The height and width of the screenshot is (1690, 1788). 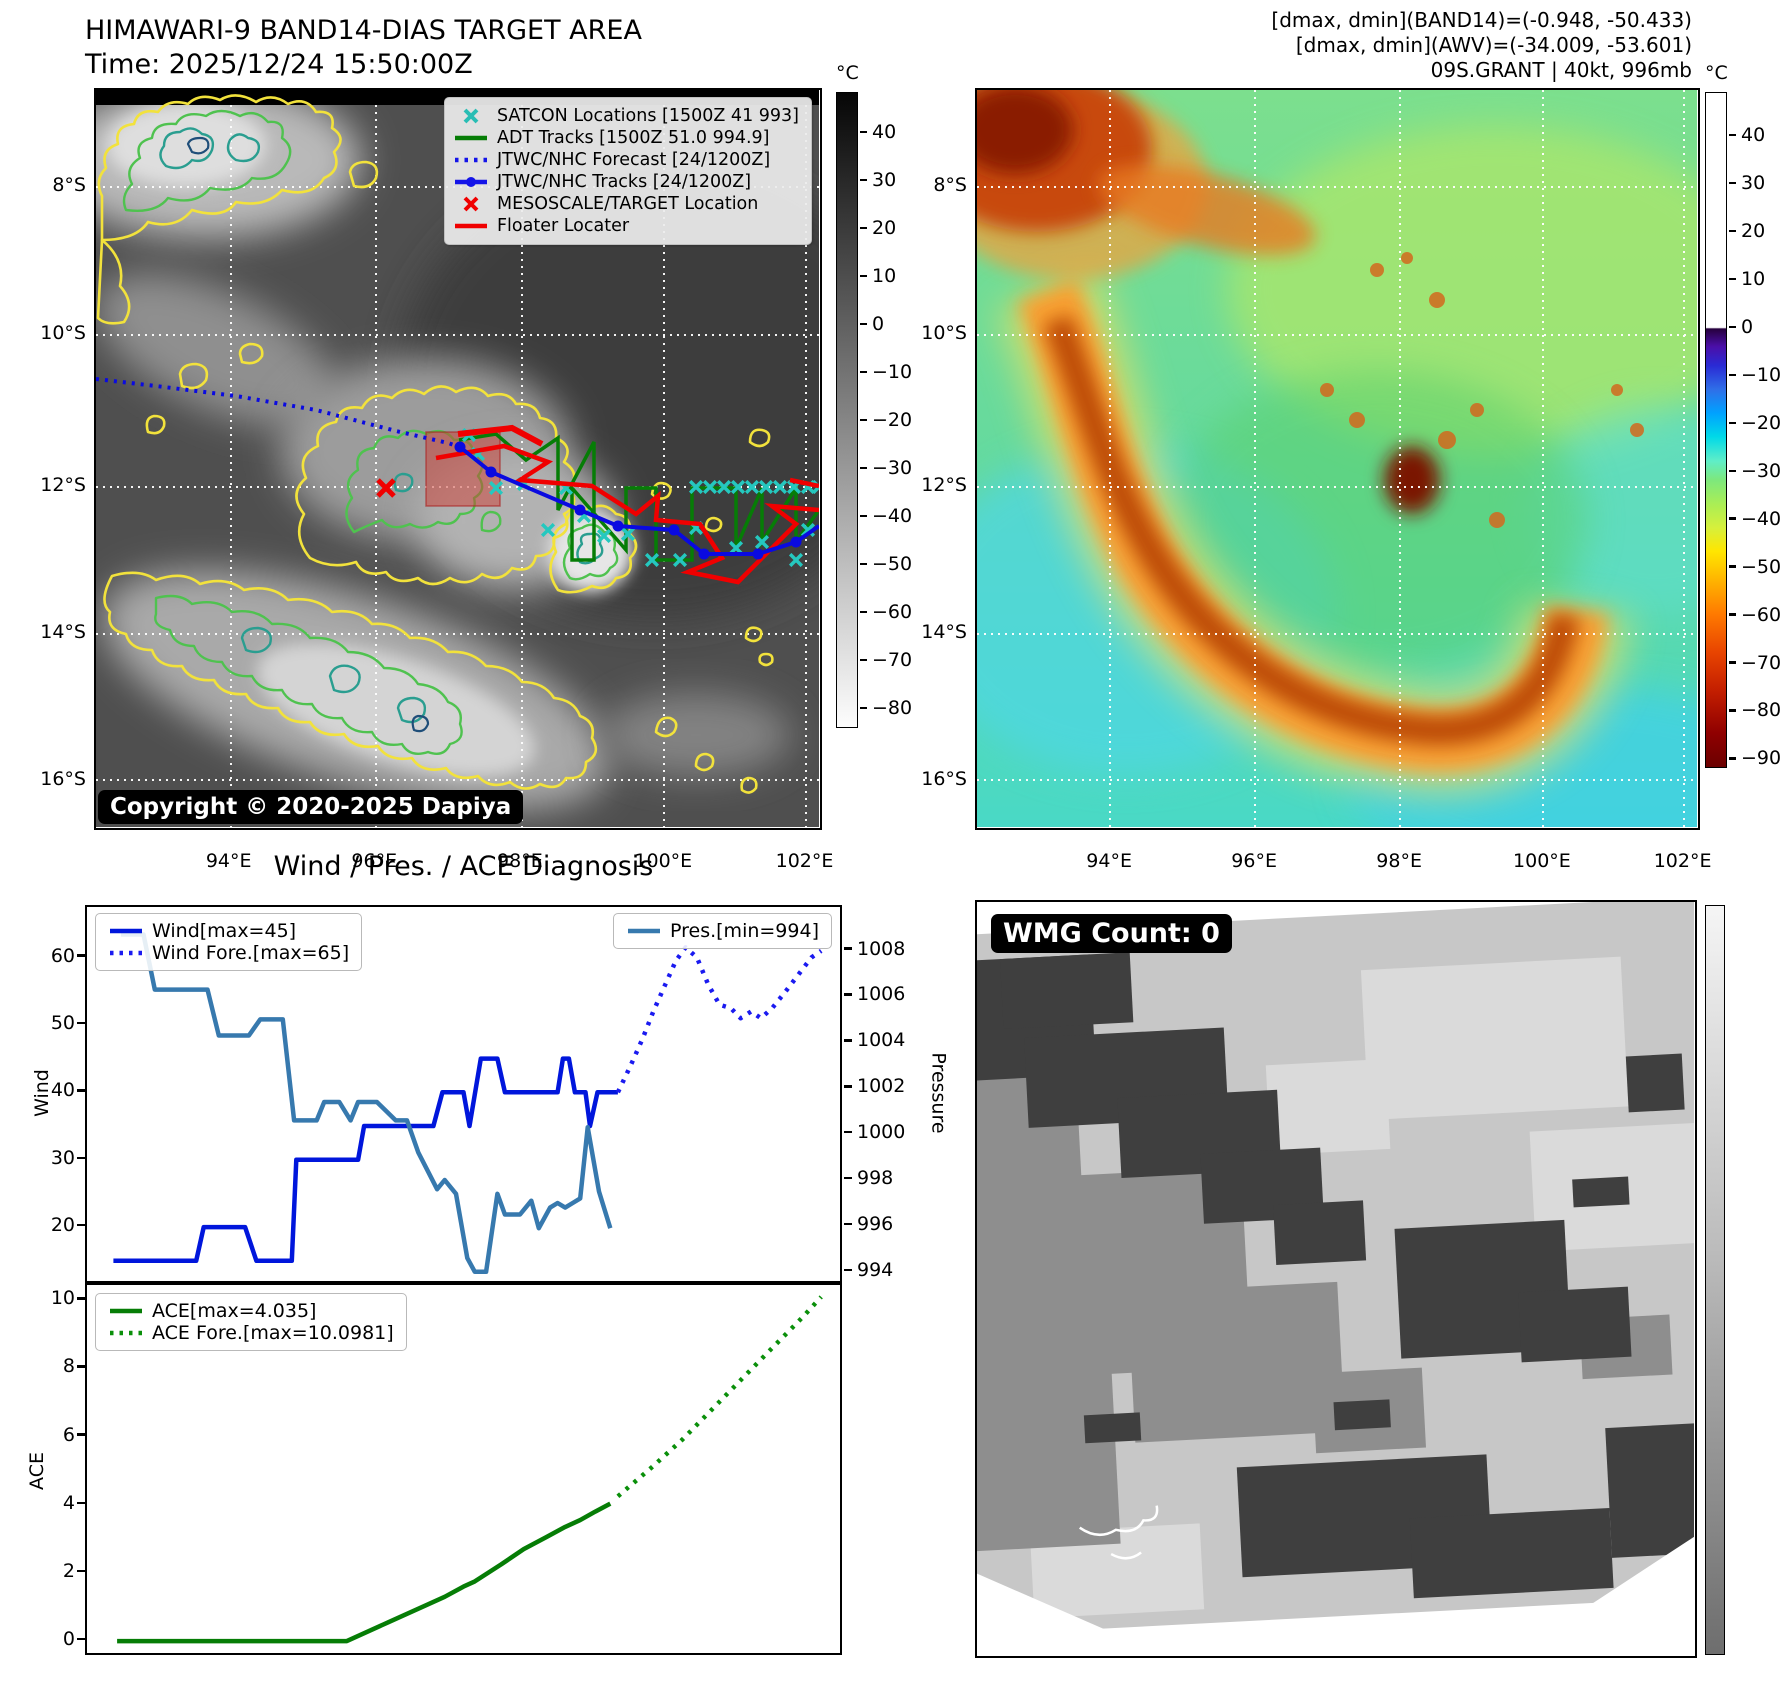 What do you see at coordinates (626, 138) in the screenshot?
I see `legend-item: ADT Tracks [1500Z 51.0 994.9]` at bounding box center [626, 138].